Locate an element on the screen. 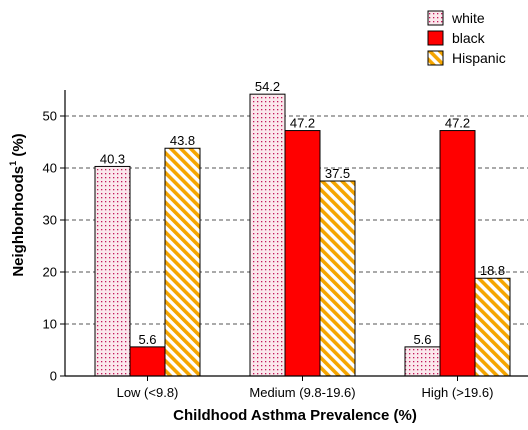 The image size is (528, 430). x-tick-label: High (>19.6) is located at coordinates (458, 392).